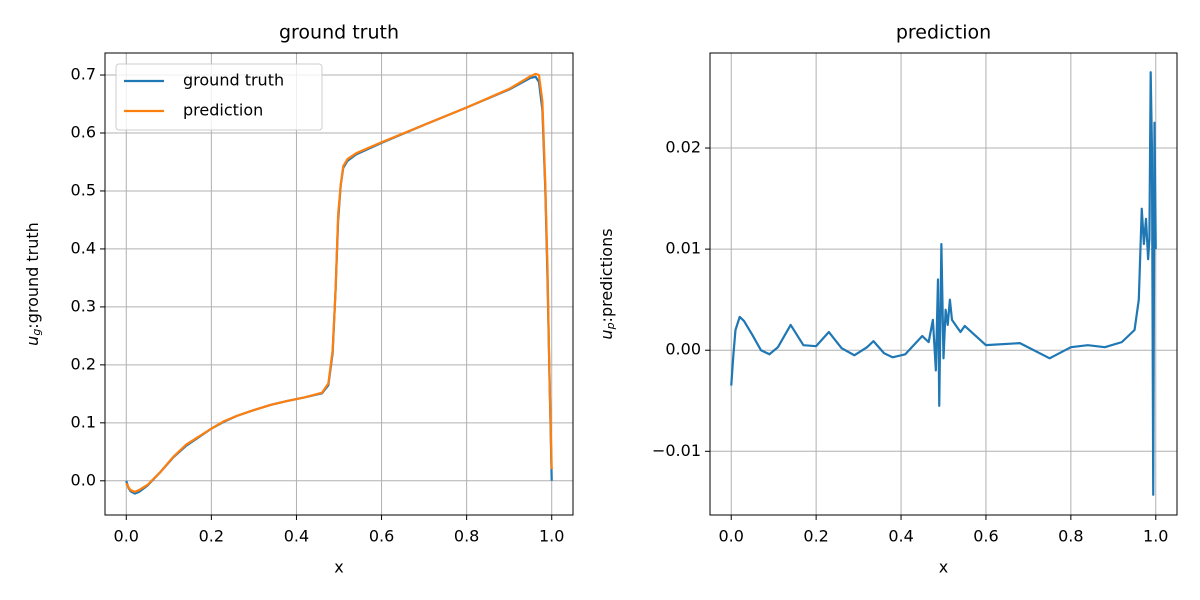 This screenshot has height=600, width=1200. Describe the element at coordinates (36, 332) in the screenshot. I see `y-axis-label-subscript: g` at that location.